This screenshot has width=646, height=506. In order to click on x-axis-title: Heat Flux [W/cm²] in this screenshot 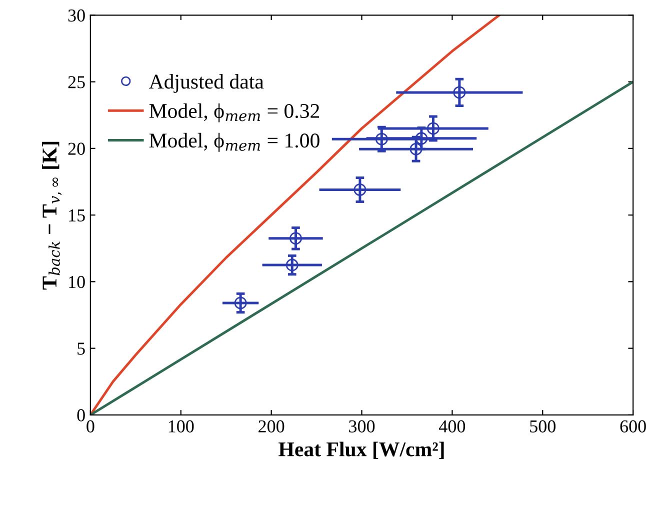, I will do `click(361, 450)`.